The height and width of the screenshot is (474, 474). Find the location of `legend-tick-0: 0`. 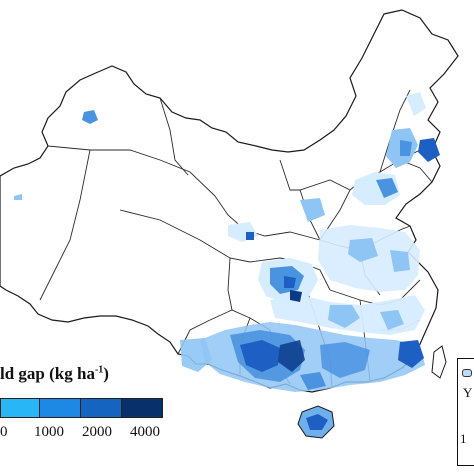

legend-tick-0: 0 is located at coordinates (4, 432).